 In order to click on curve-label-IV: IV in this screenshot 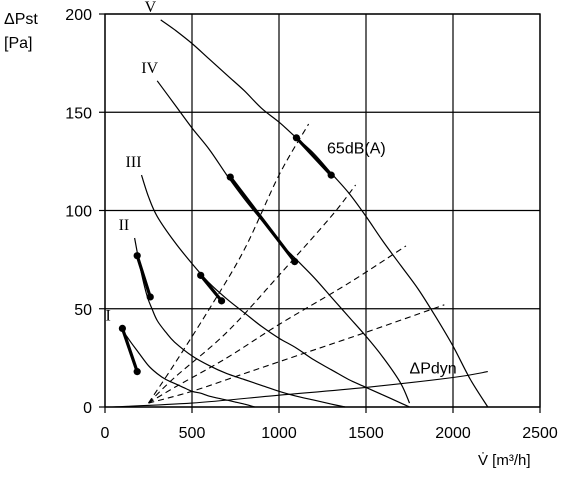, I will do `click(149, 68)`.